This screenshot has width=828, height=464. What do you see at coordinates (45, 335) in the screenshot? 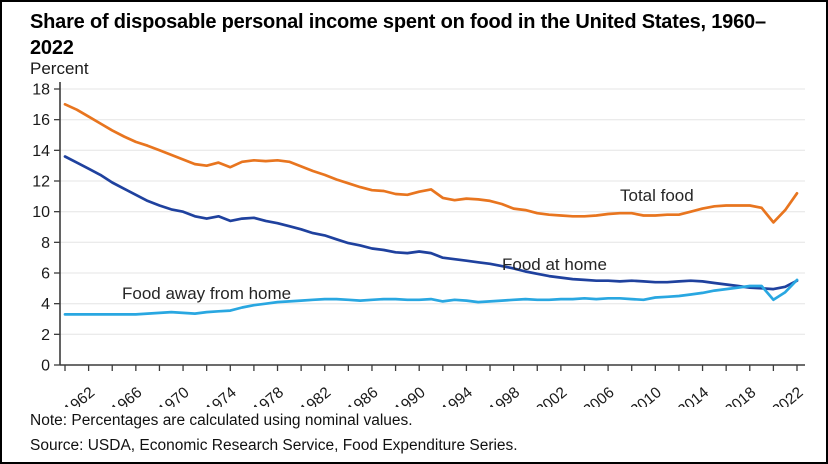
I see `y-tick-label: 2` at bounding box center [45, 335].